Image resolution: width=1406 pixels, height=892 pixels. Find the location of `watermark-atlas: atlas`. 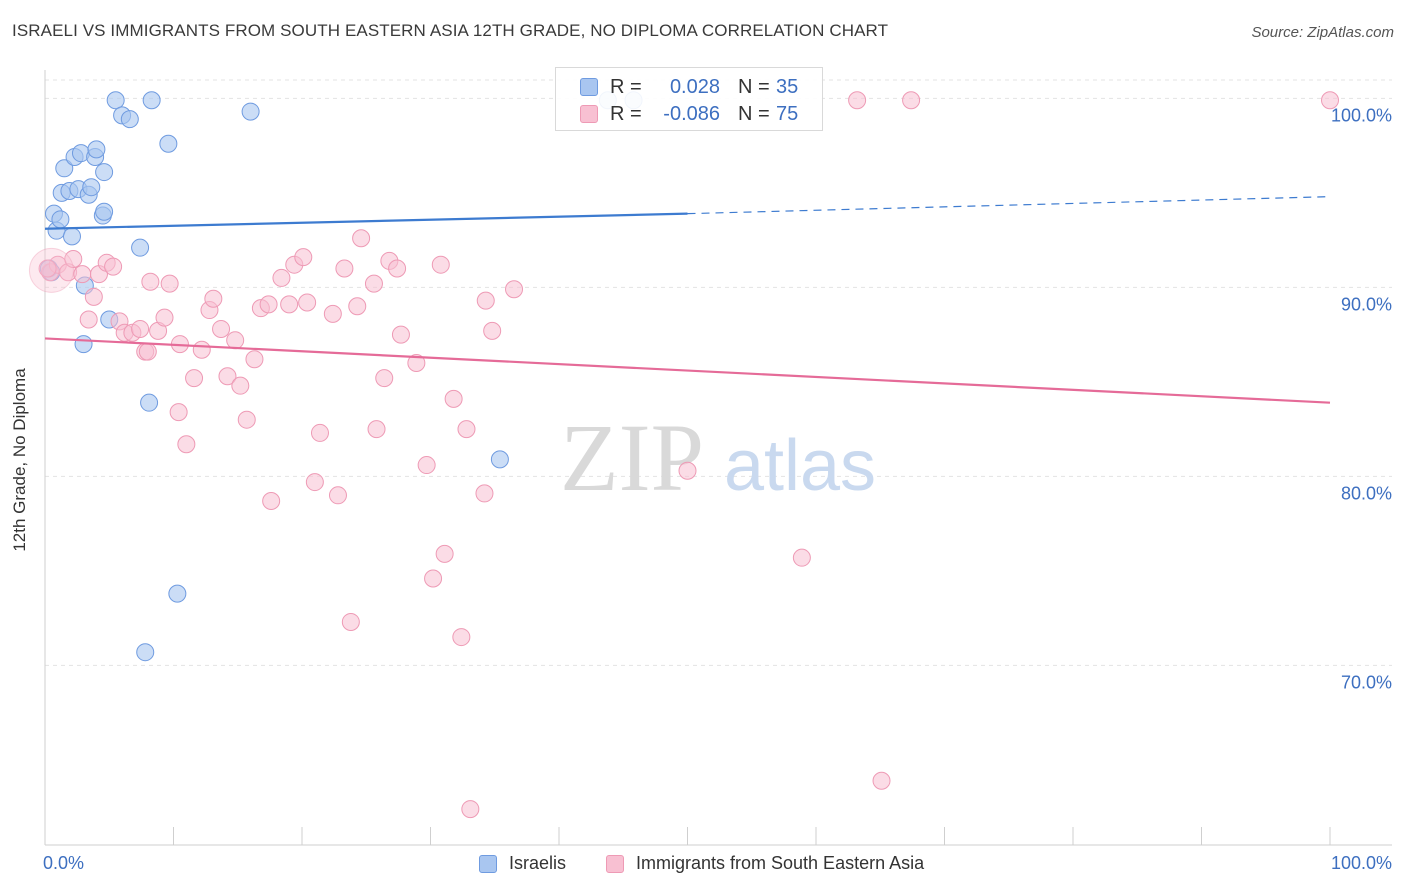

watermark-atlas: atlas is located at coordinates (800, 466).